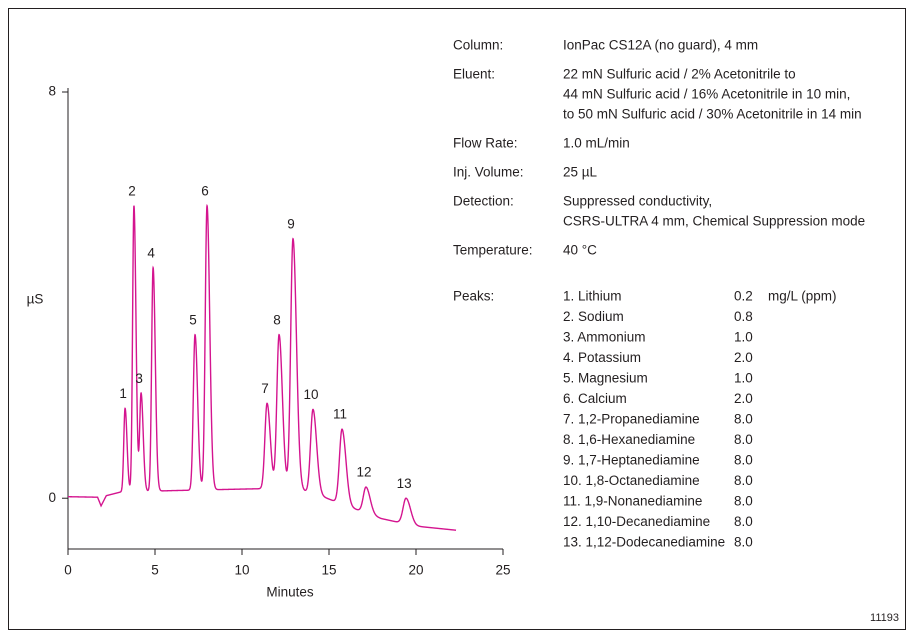 The image size is (909, 639). I want to click on peak-name: 1. Lithium, so click(592, 296).